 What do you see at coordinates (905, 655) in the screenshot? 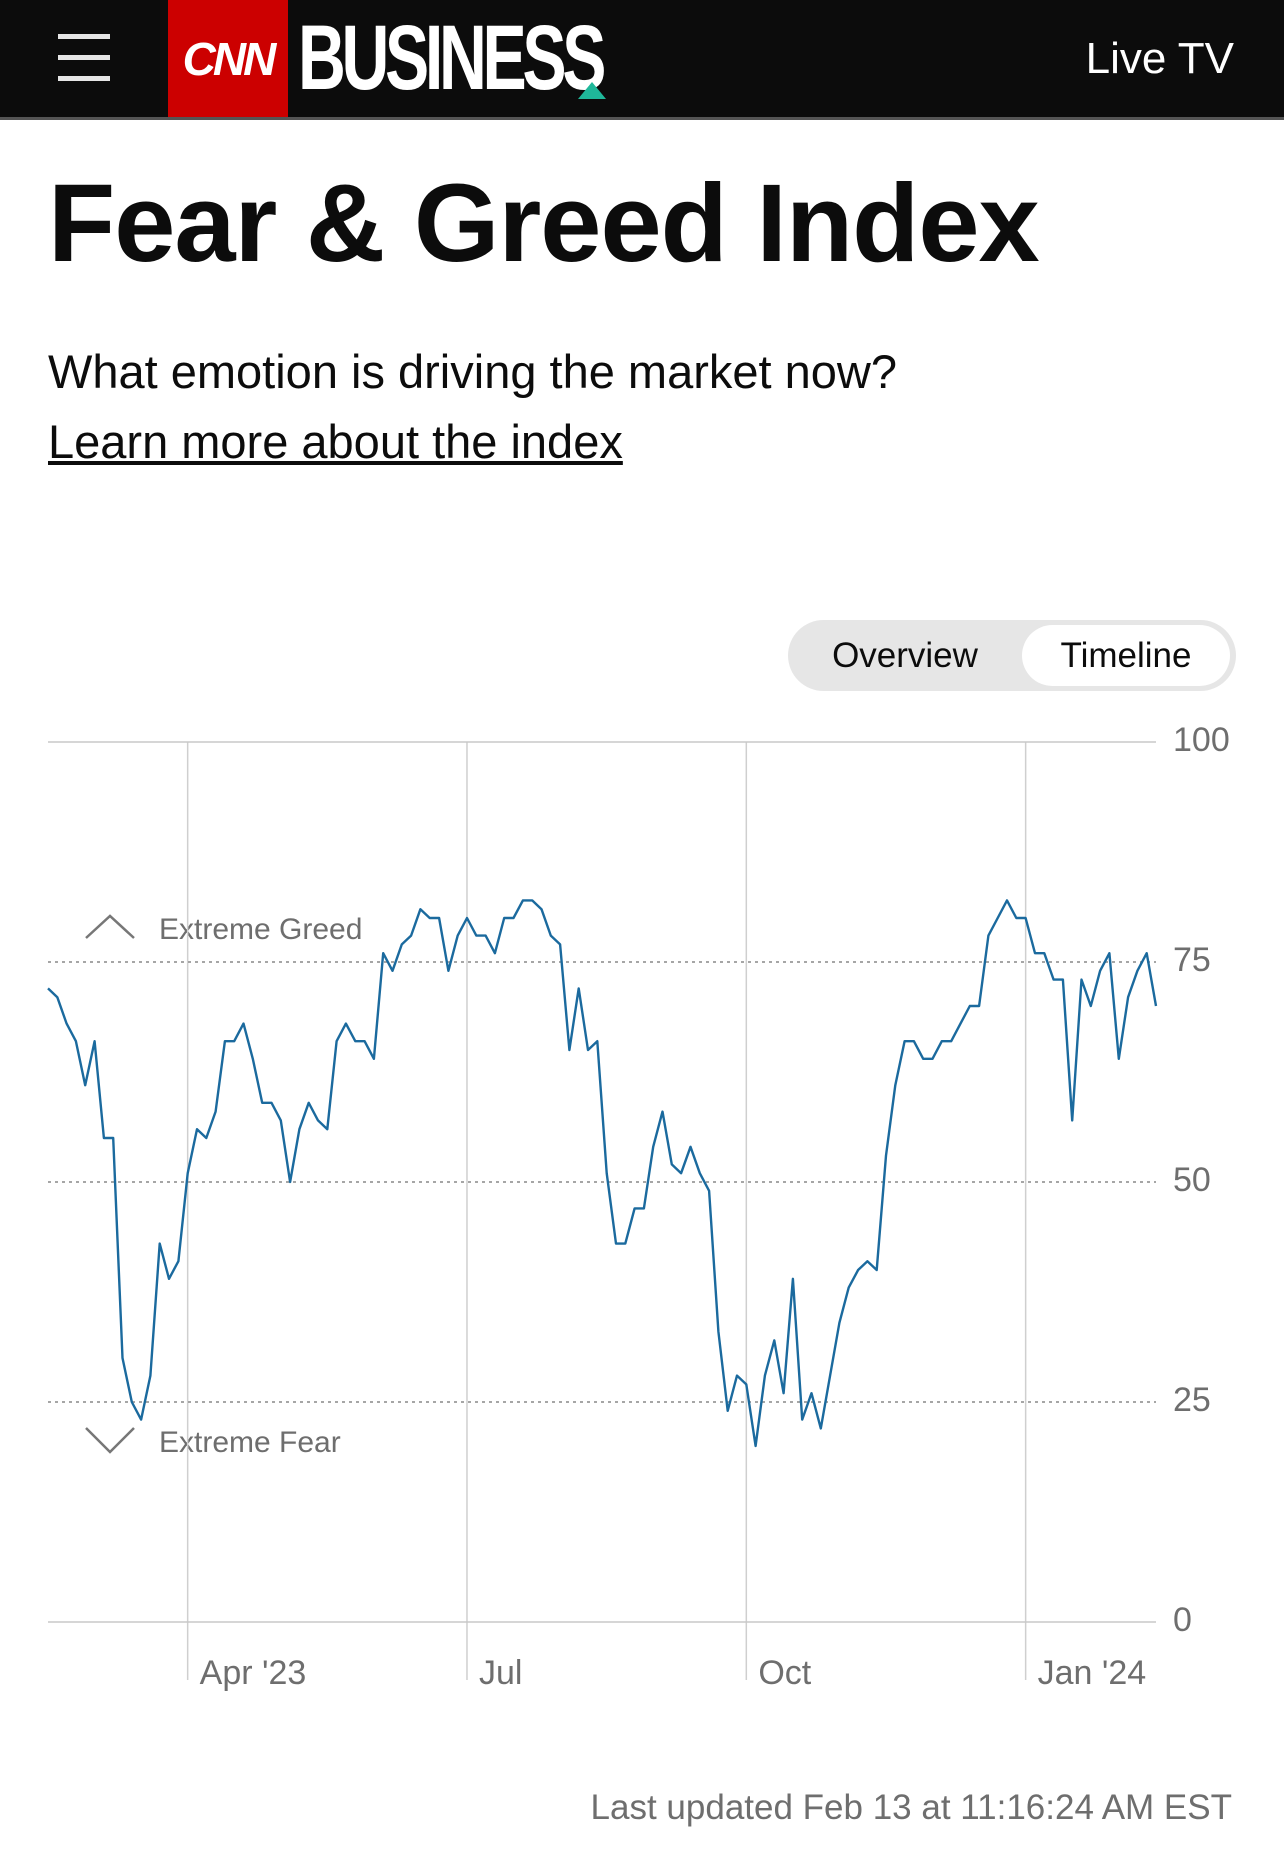
I see `overview-tab: Overview` at bounding box center [905, 655].